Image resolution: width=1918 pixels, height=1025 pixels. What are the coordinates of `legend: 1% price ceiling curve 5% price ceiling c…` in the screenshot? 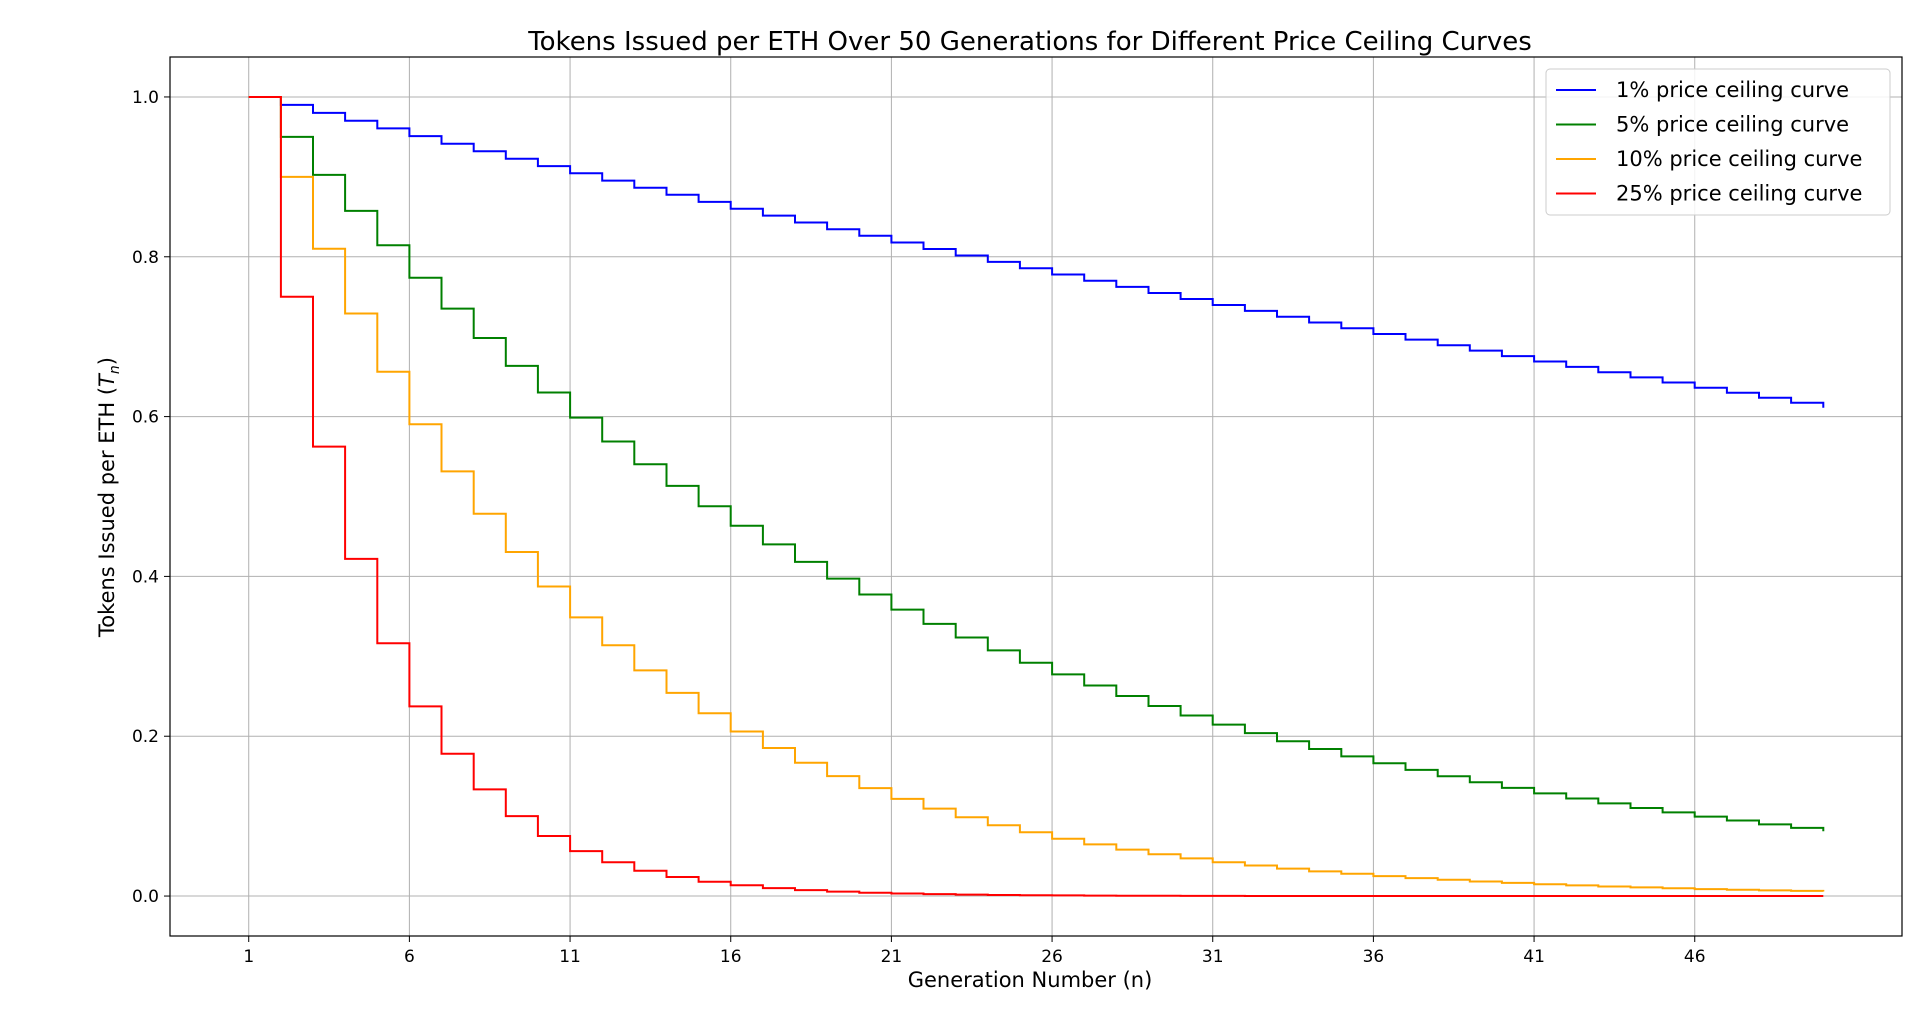 It's located at (1718, 142).